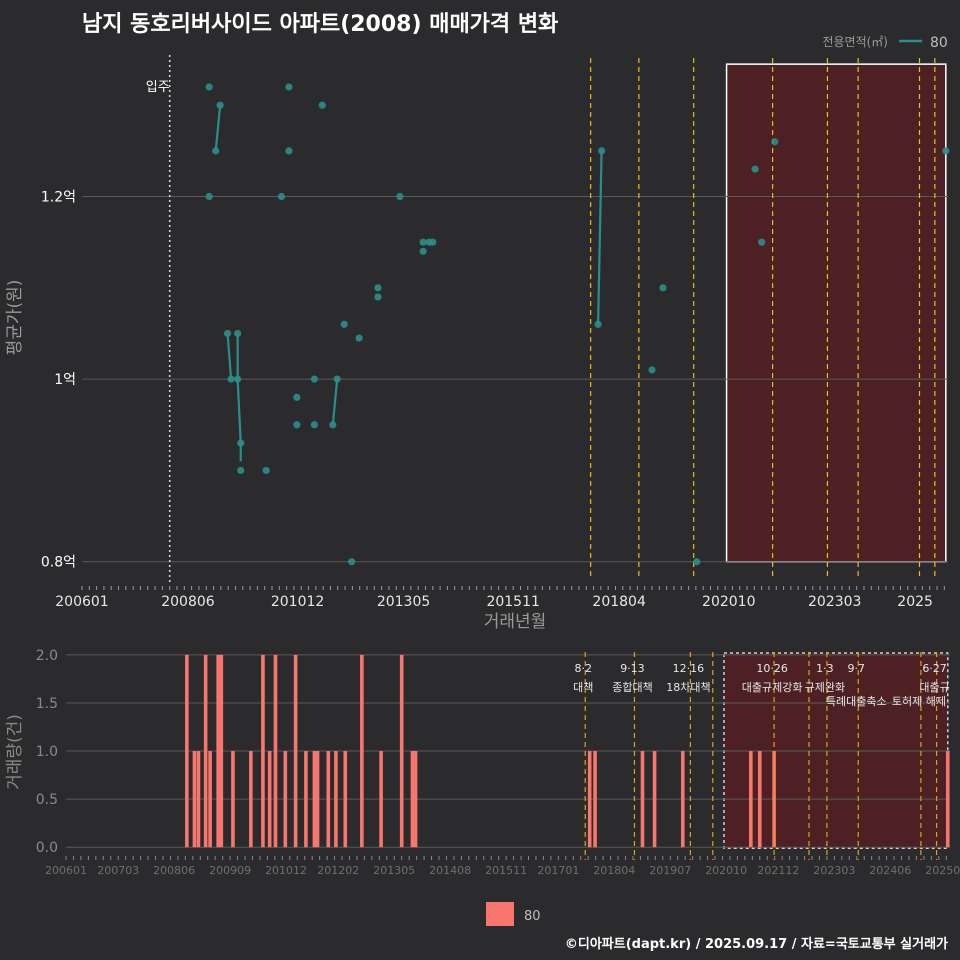  I want to click on policy-name-label: 대책, so click(583, 687).